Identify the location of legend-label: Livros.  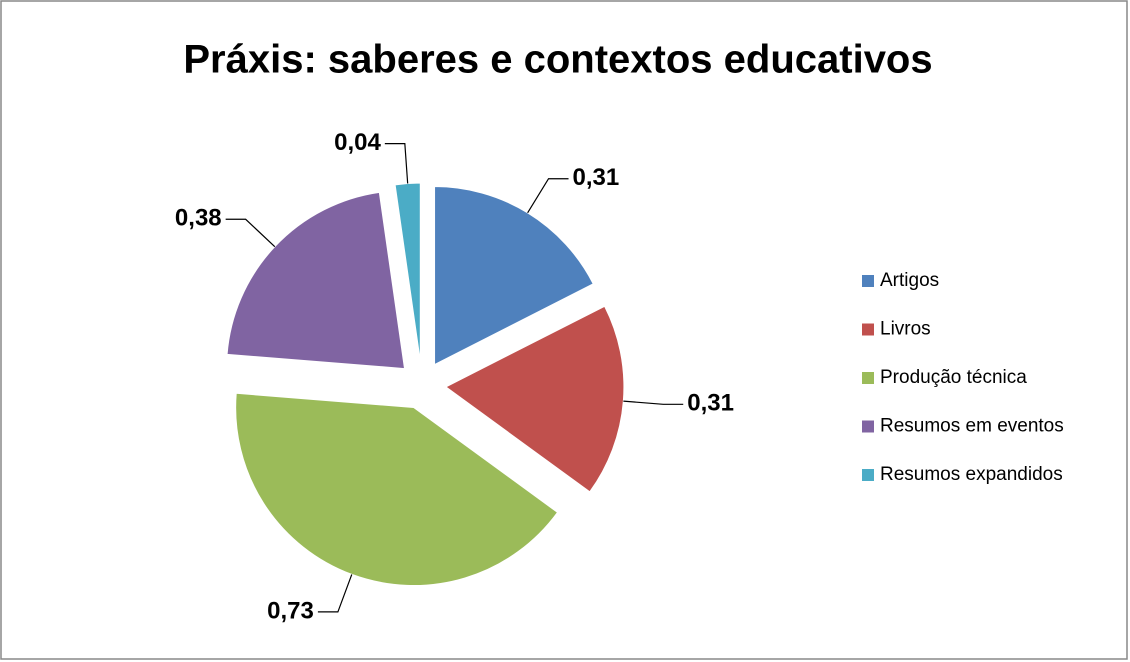
(905, 329).